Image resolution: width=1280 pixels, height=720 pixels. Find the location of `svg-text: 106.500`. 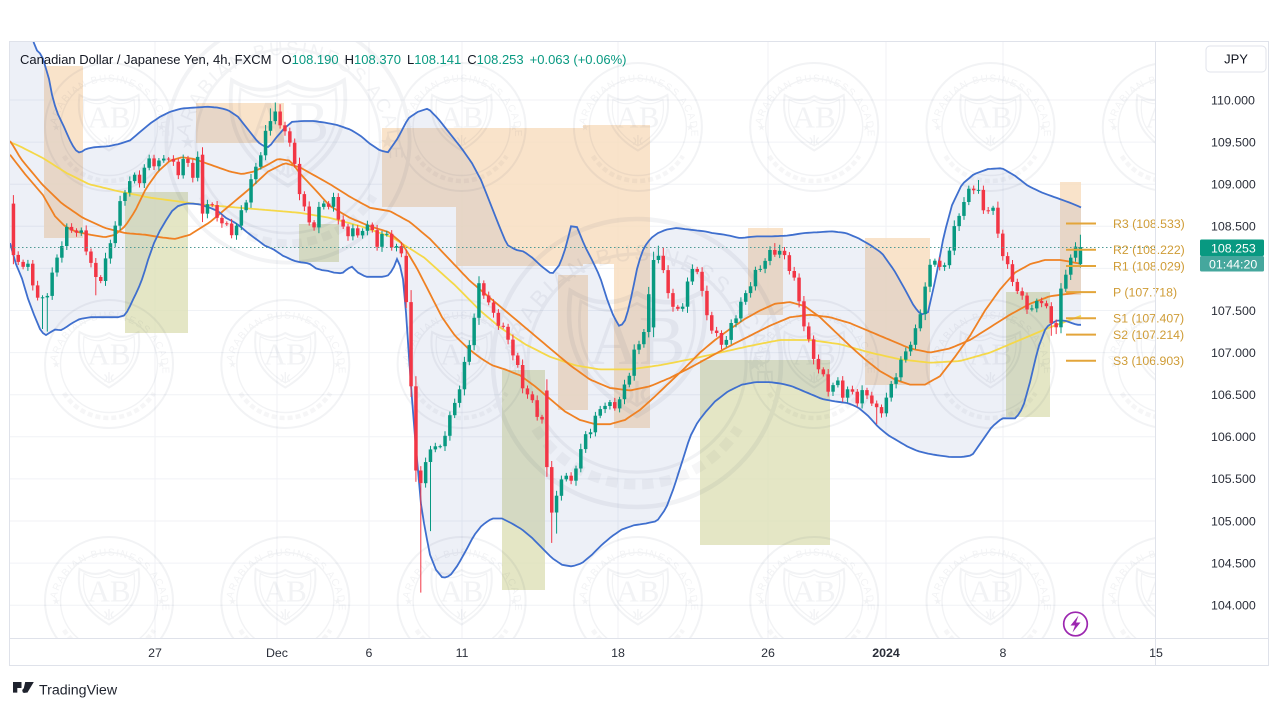

svg-text: 106.500 is located at coordinates (1233, 395).